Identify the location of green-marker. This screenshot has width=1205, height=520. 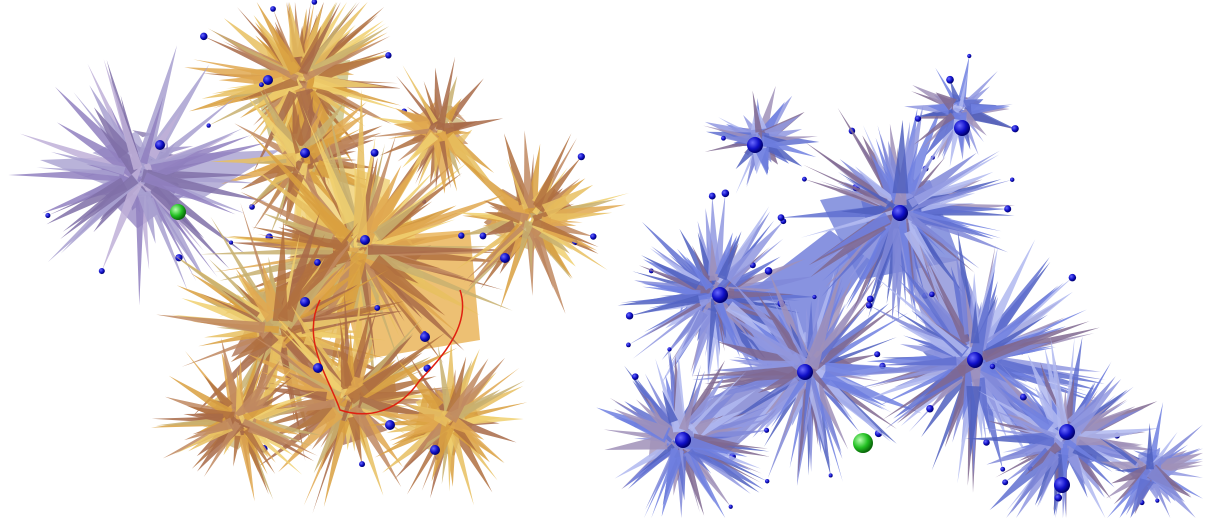
(863, 443).